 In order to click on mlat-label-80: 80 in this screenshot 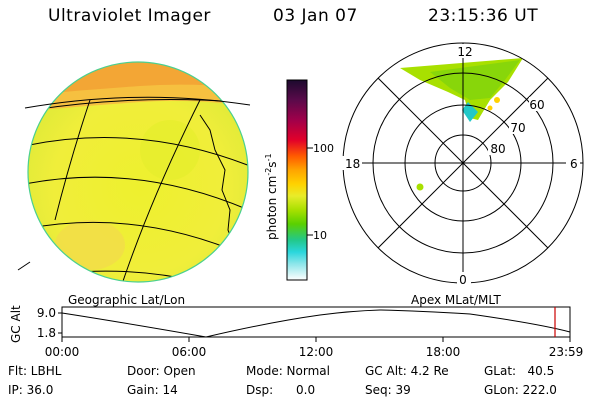, I will do `click(497, 149)`.